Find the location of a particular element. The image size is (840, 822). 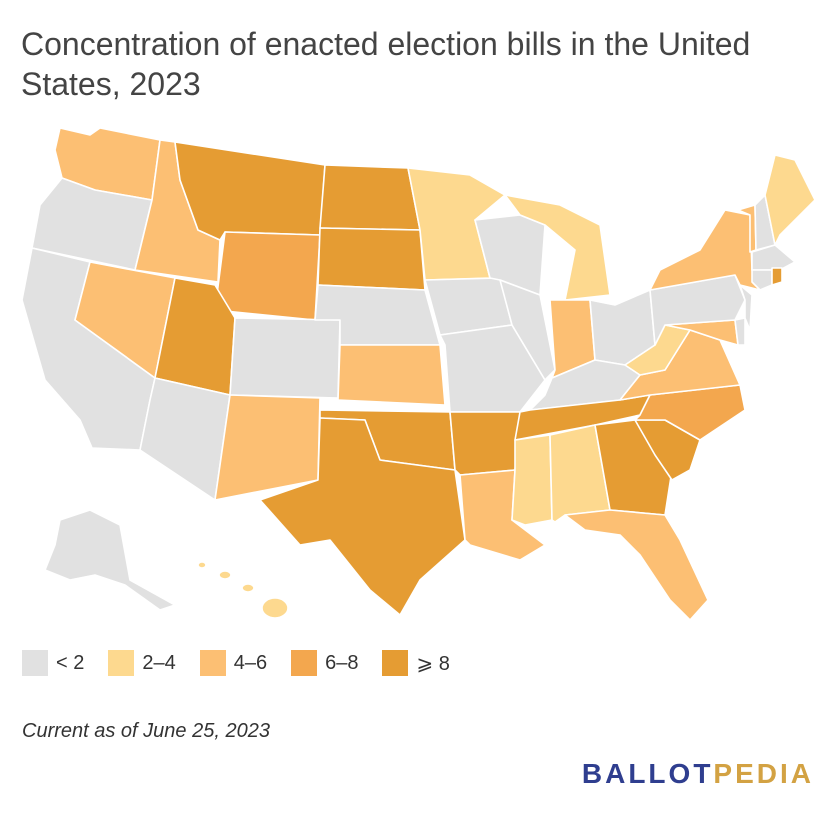

legend-label: 6–8 is located at coordinates (342, 662).